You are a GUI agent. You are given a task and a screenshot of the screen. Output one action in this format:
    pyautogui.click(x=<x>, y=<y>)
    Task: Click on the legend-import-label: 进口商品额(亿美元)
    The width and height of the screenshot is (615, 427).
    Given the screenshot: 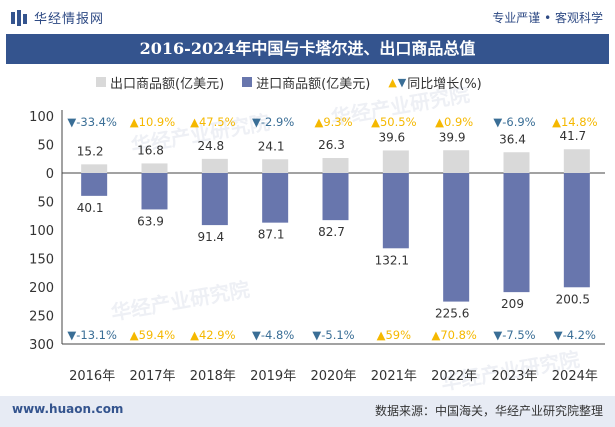 What is the action you would take?
    pyautogui.click(x=313, y=84)
    